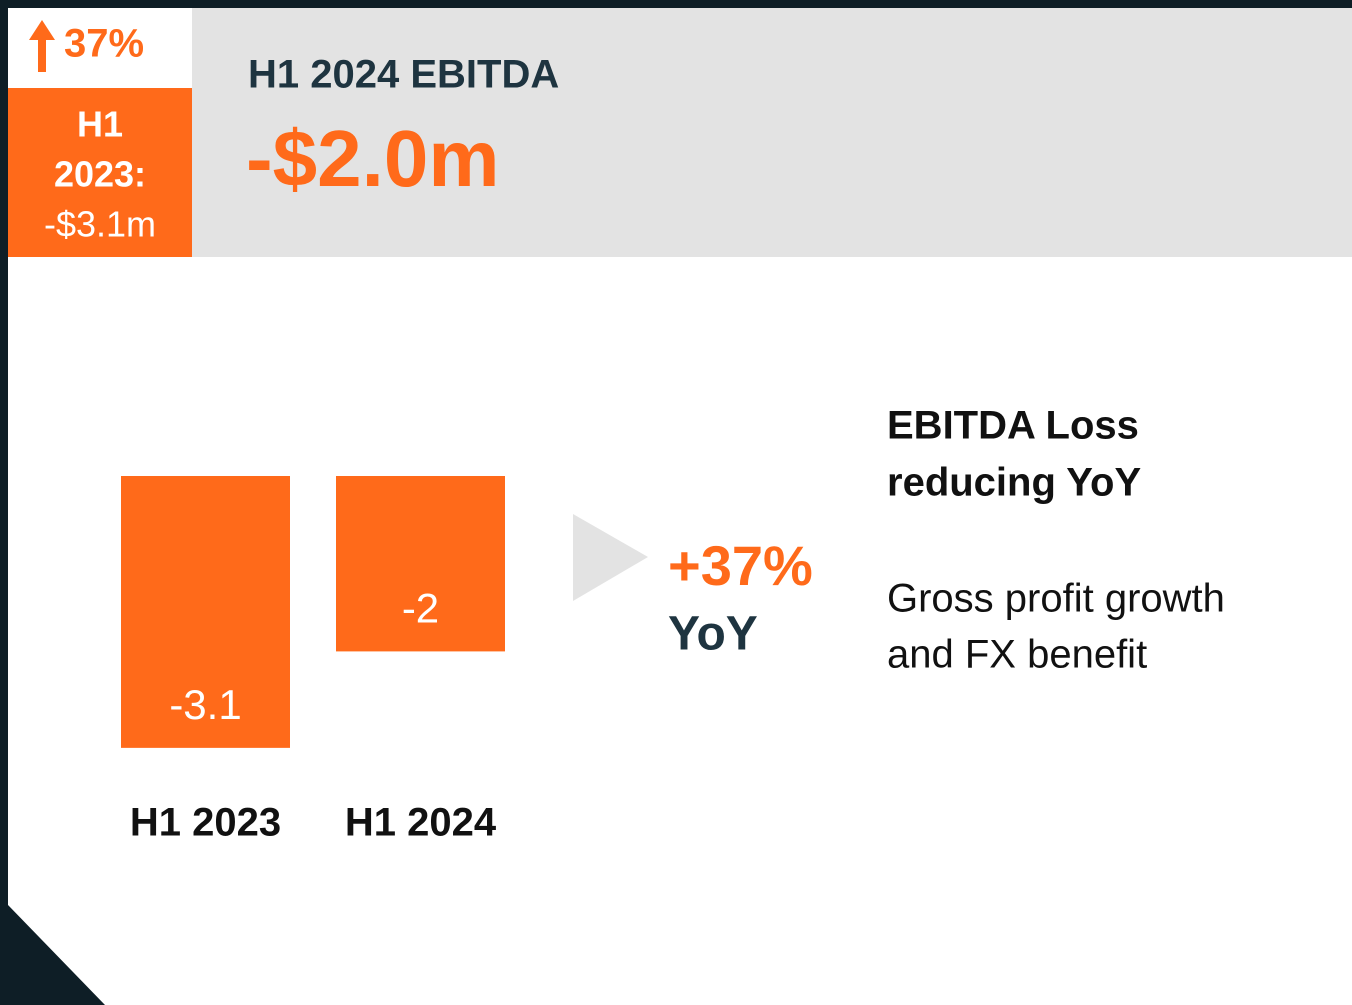 The image size is (1352, 1005). What do you see at coordinates (100, 224) in the screenshot?
I see `badge-label: -$3.1m` at bounding box center [100, 224].